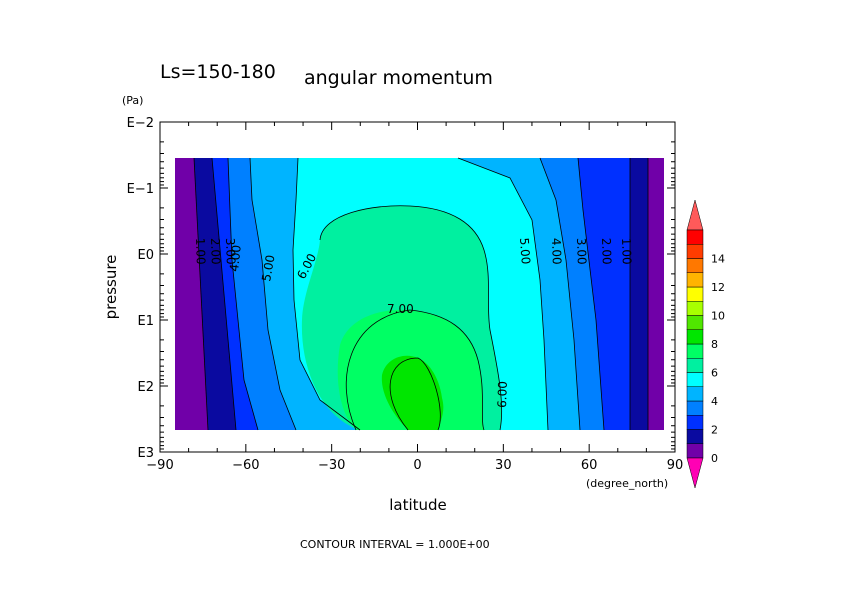  I want to click on x-tick-label: 30, so click(503, 465).